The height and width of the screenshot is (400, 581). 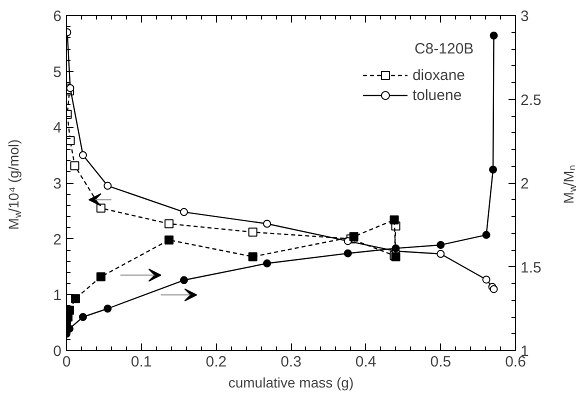 I want to click on y2-tick-label: 3, so click(x=524, y=16).